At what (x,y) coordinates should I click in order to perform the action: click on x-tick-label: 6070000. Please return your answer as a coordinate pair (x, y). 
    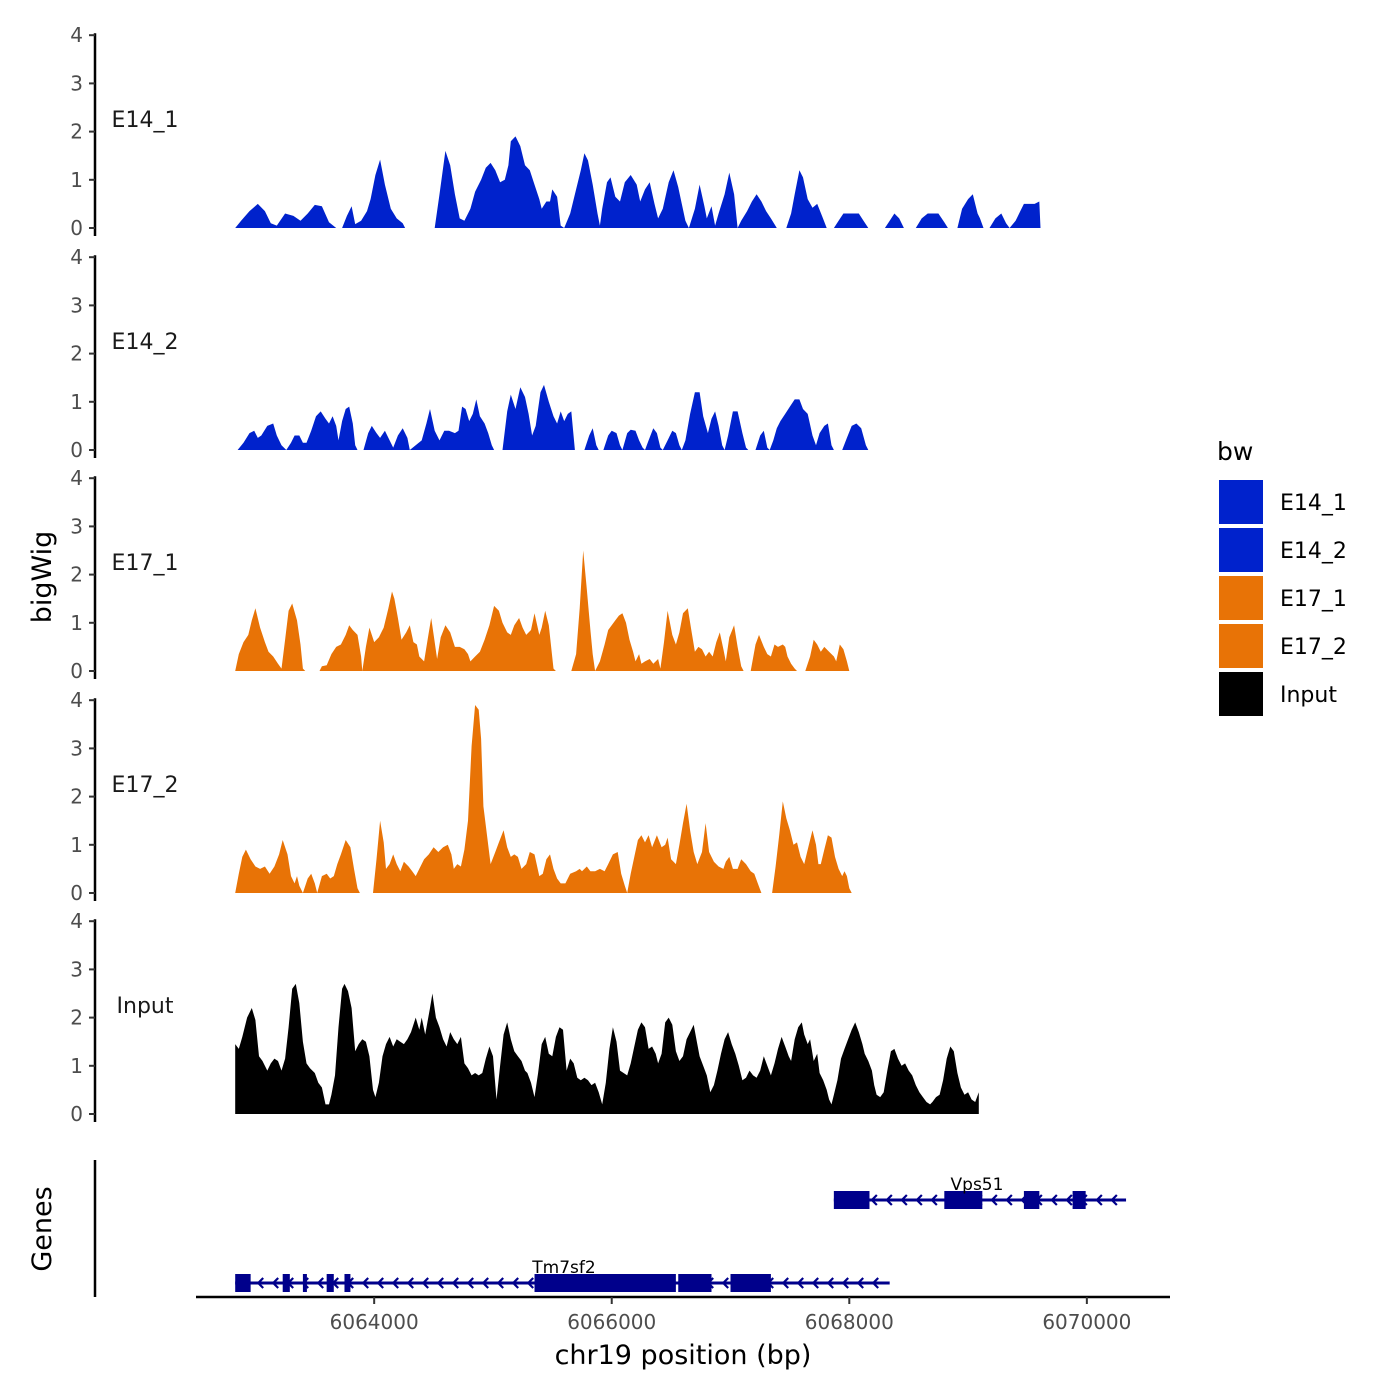
    Looking at the image, I should click on (1086, 1322).